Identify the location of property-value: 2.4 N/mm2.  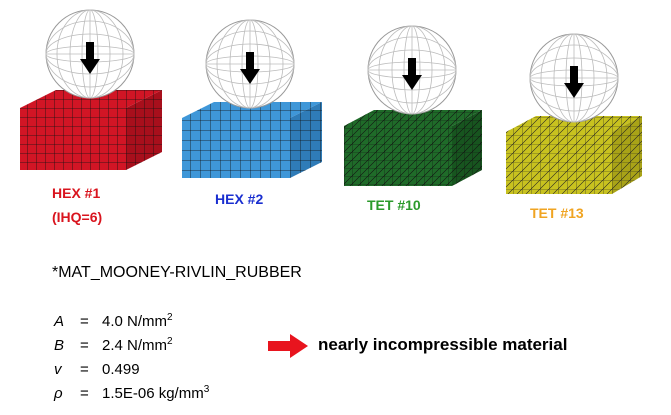
(137, 345).